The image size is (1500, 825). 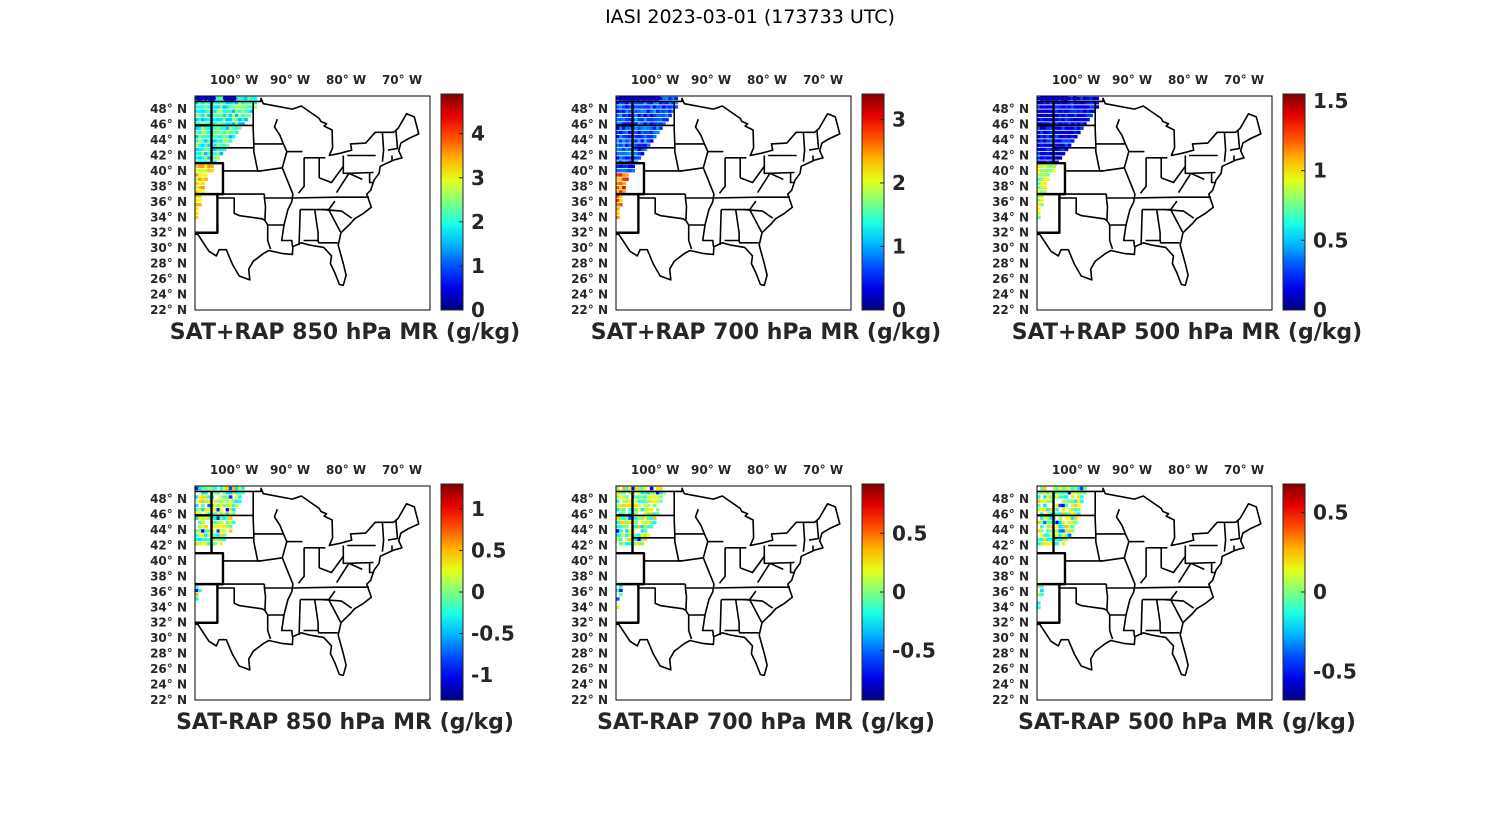 What do you see at coordinates (766, 332) in the screenshot?
I see `panel-title: SAT+RAP 700 hPa MR (g/kg)` at bounding box center [766, 332].